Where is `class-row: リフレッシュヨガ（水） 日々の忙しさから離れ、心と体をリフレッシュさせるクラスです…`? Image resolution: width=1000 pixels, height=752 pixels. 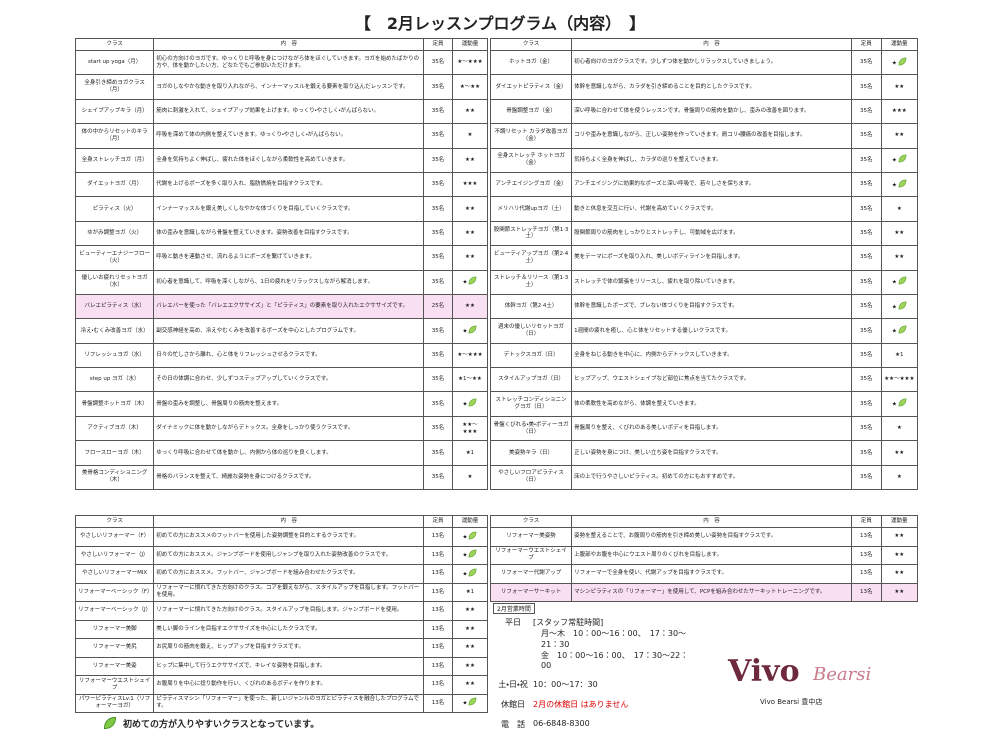 class-row: リフレッシュヨガ（水） 日々の忙しさから離れ、心と体をリフレッシュさせるクラスです… is located at coordinates (281, 355).